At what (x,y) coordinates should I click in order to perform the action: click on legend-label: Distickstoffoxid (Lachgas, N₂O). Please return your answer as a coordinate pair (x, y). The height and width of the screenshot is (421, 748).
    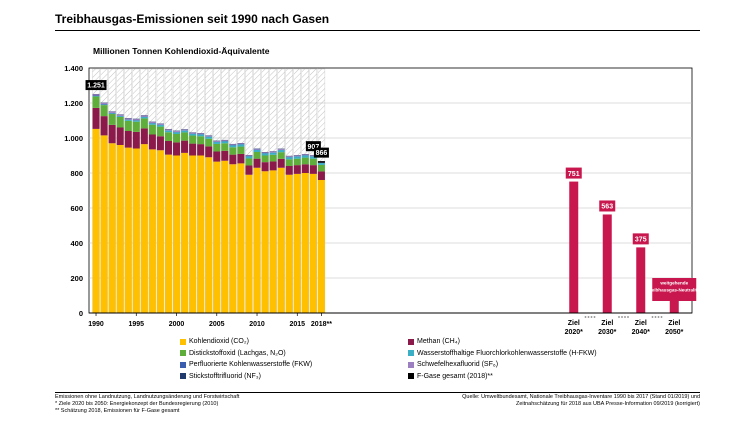
    Looking at the image, I should click on (237, 353).